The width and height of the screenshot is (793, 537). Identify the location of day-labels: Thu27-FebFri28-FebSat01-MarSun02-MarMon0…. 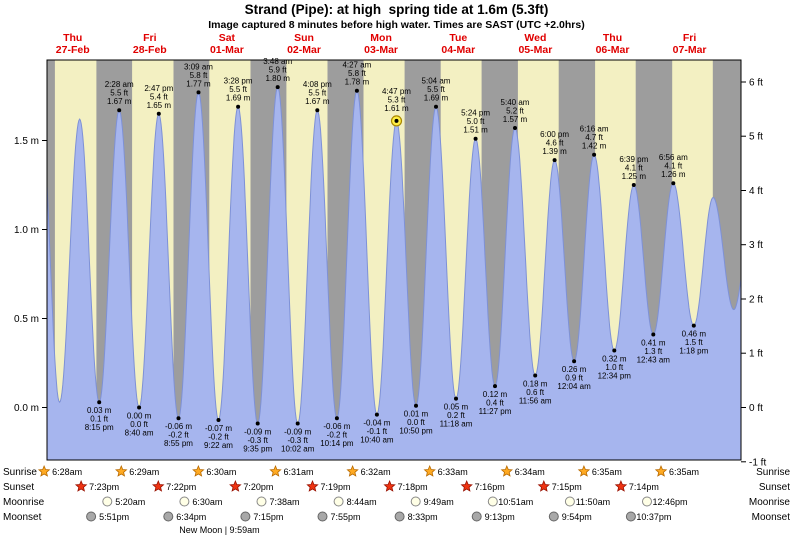
(381, 44).